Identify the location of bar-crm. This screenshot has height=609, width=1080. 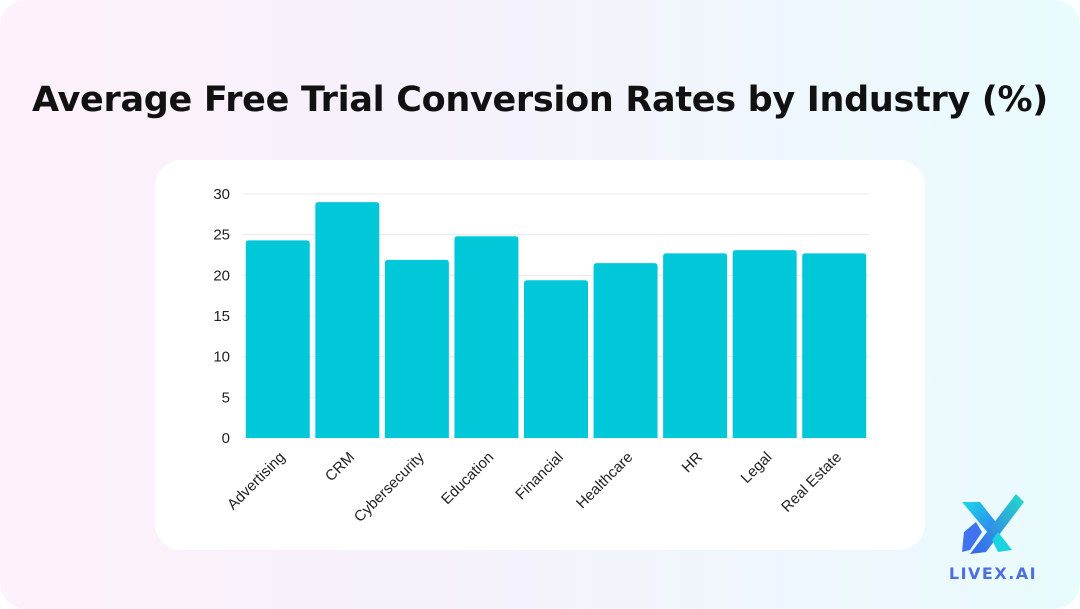
(347, 320).